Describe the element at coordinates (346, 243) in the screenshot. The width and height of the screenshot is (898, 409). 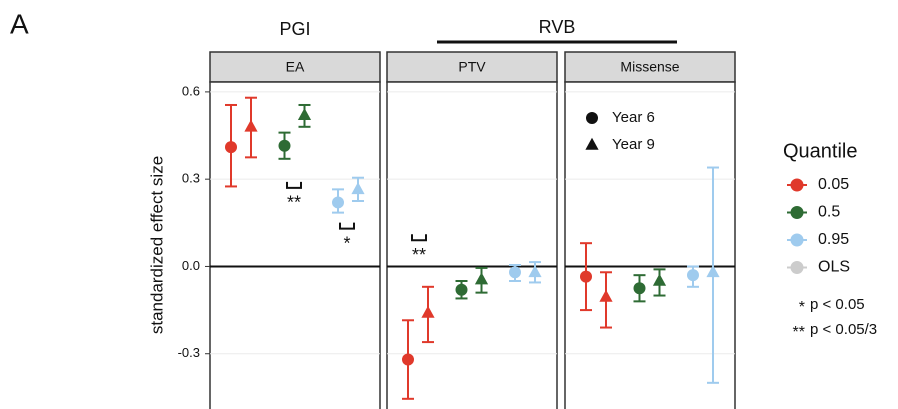
I see `annotation: *` at that location.